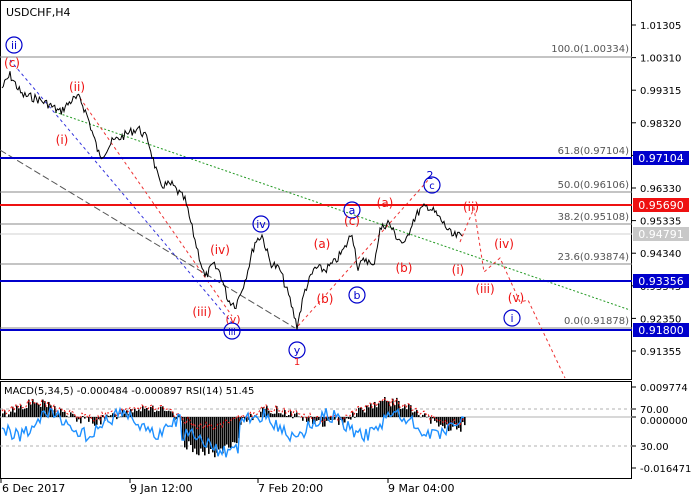 The width and height of the screenshot is (700, 504). Describe the element at coordinates (352, 221) in the screenshot. I see `wave-label-c-2: (c)` at that location.